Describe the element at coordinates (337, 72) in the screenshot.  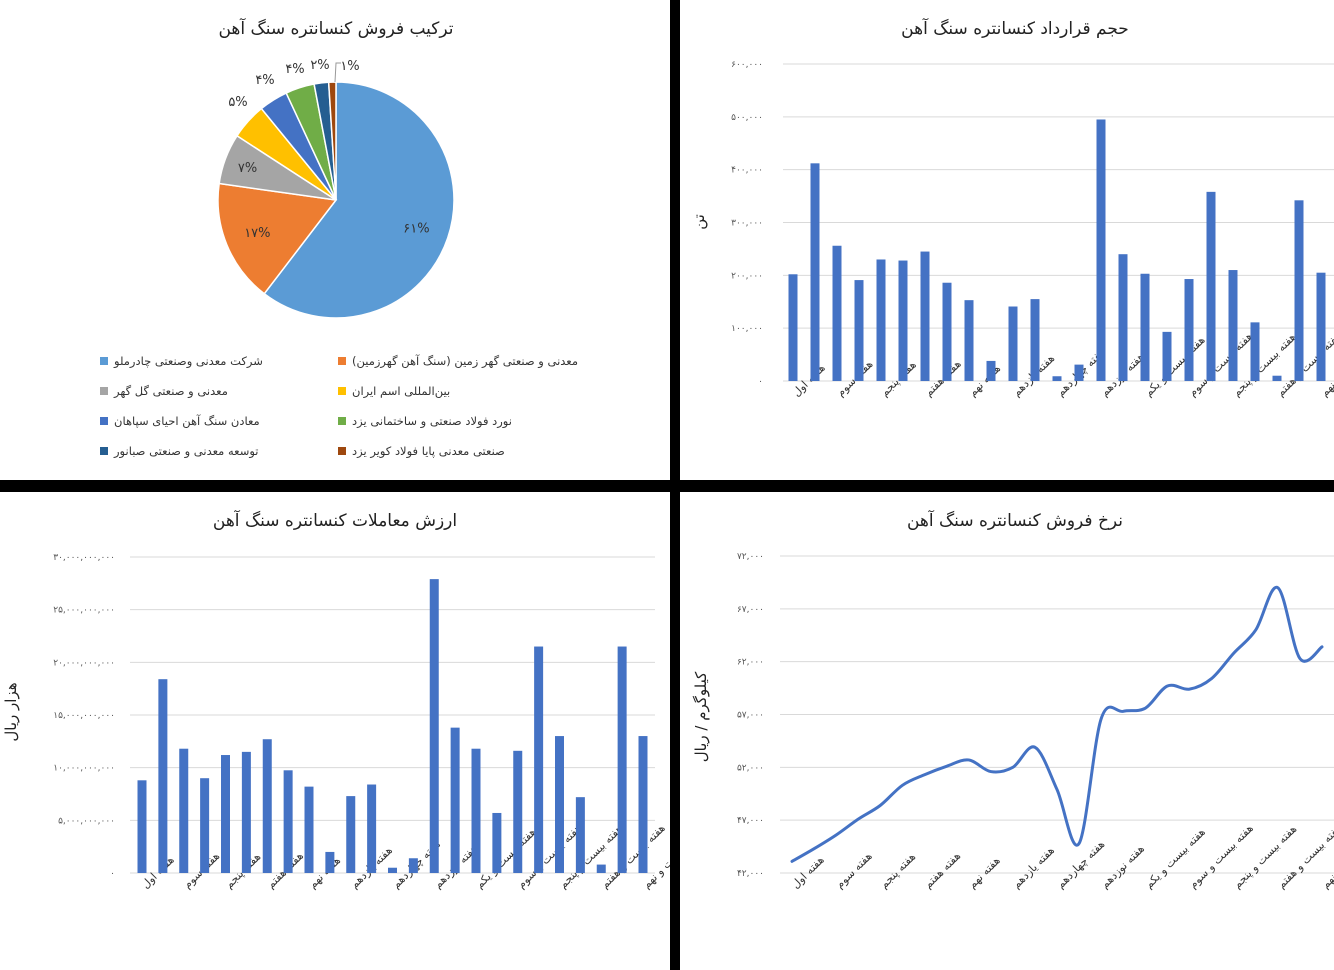
I see `pie-leader-line` at that location.